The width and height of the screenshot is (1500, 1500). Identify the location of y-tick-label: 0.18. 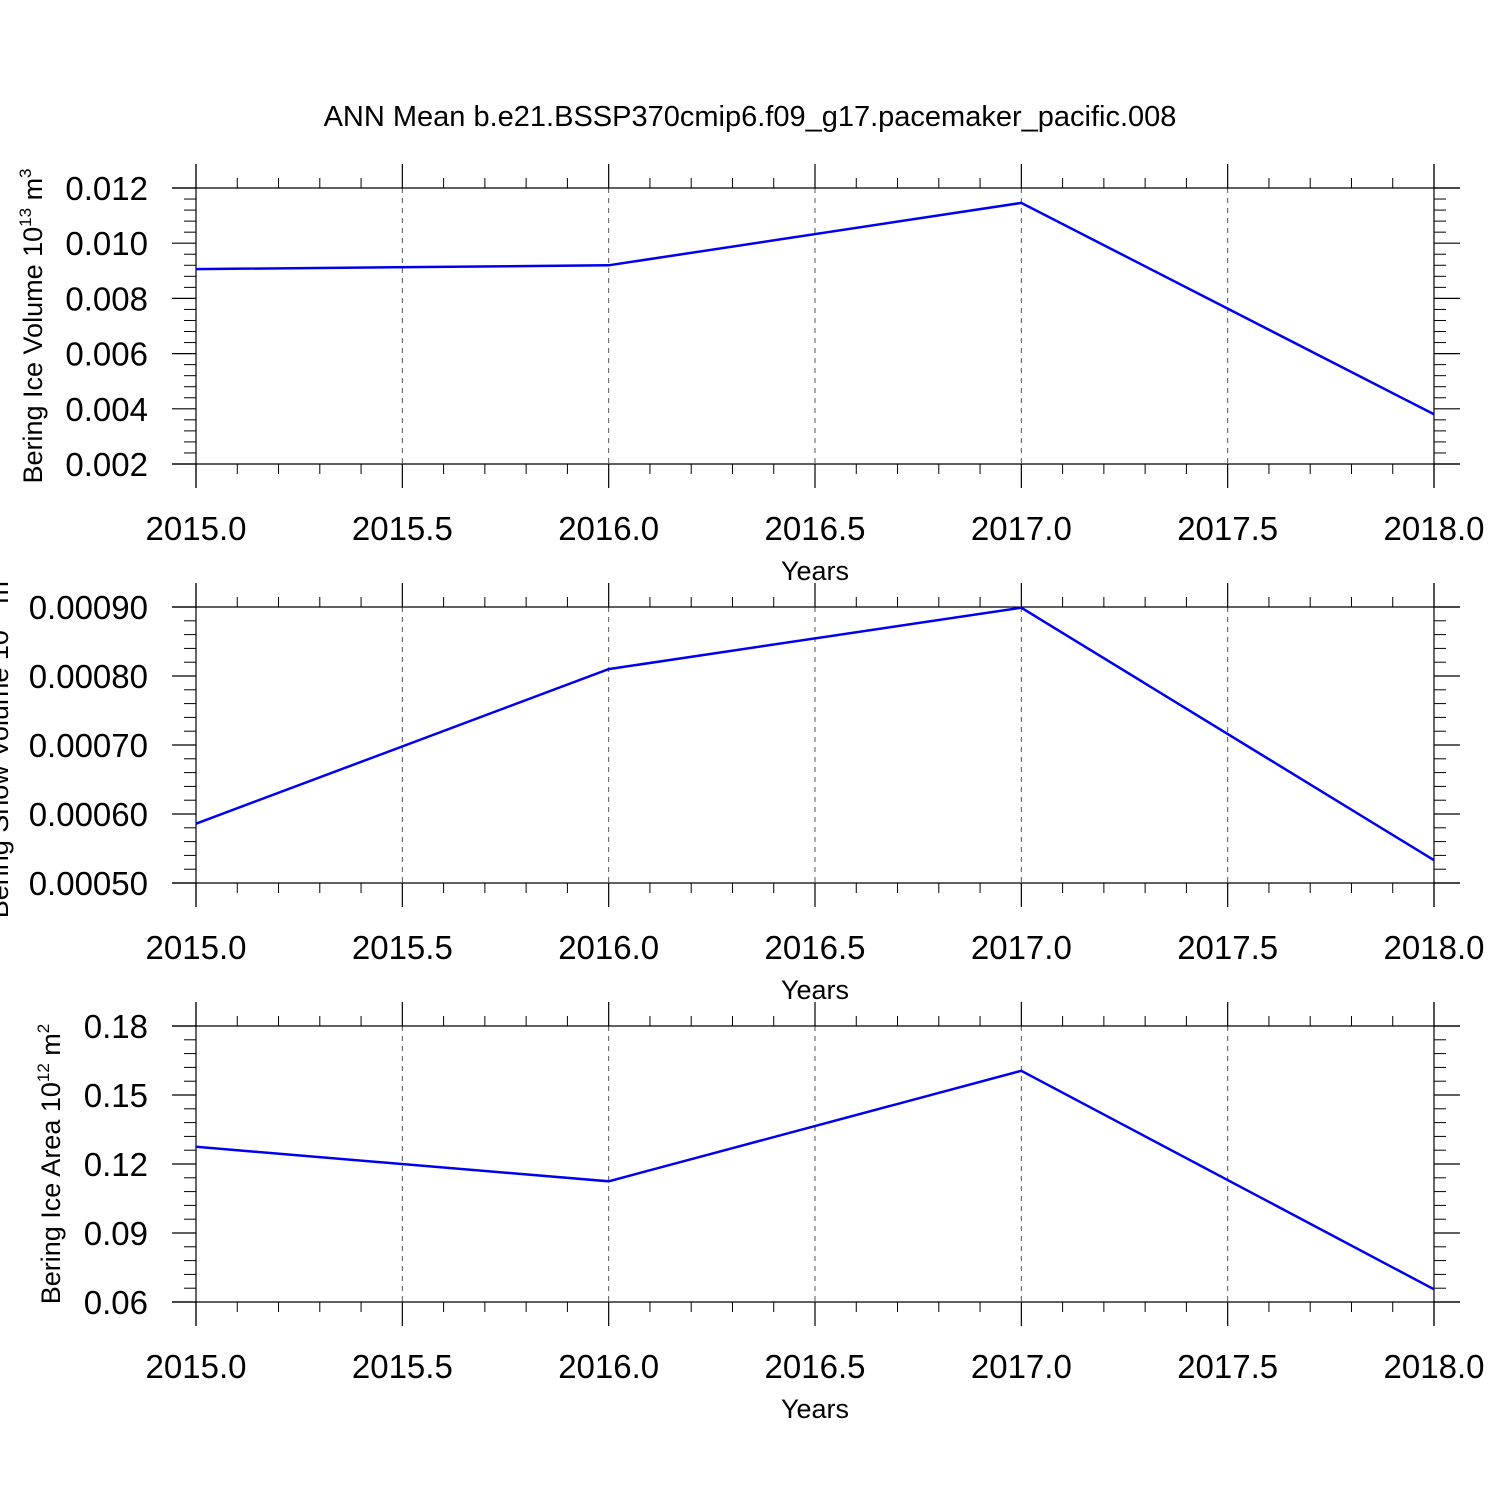
(116, 1026).